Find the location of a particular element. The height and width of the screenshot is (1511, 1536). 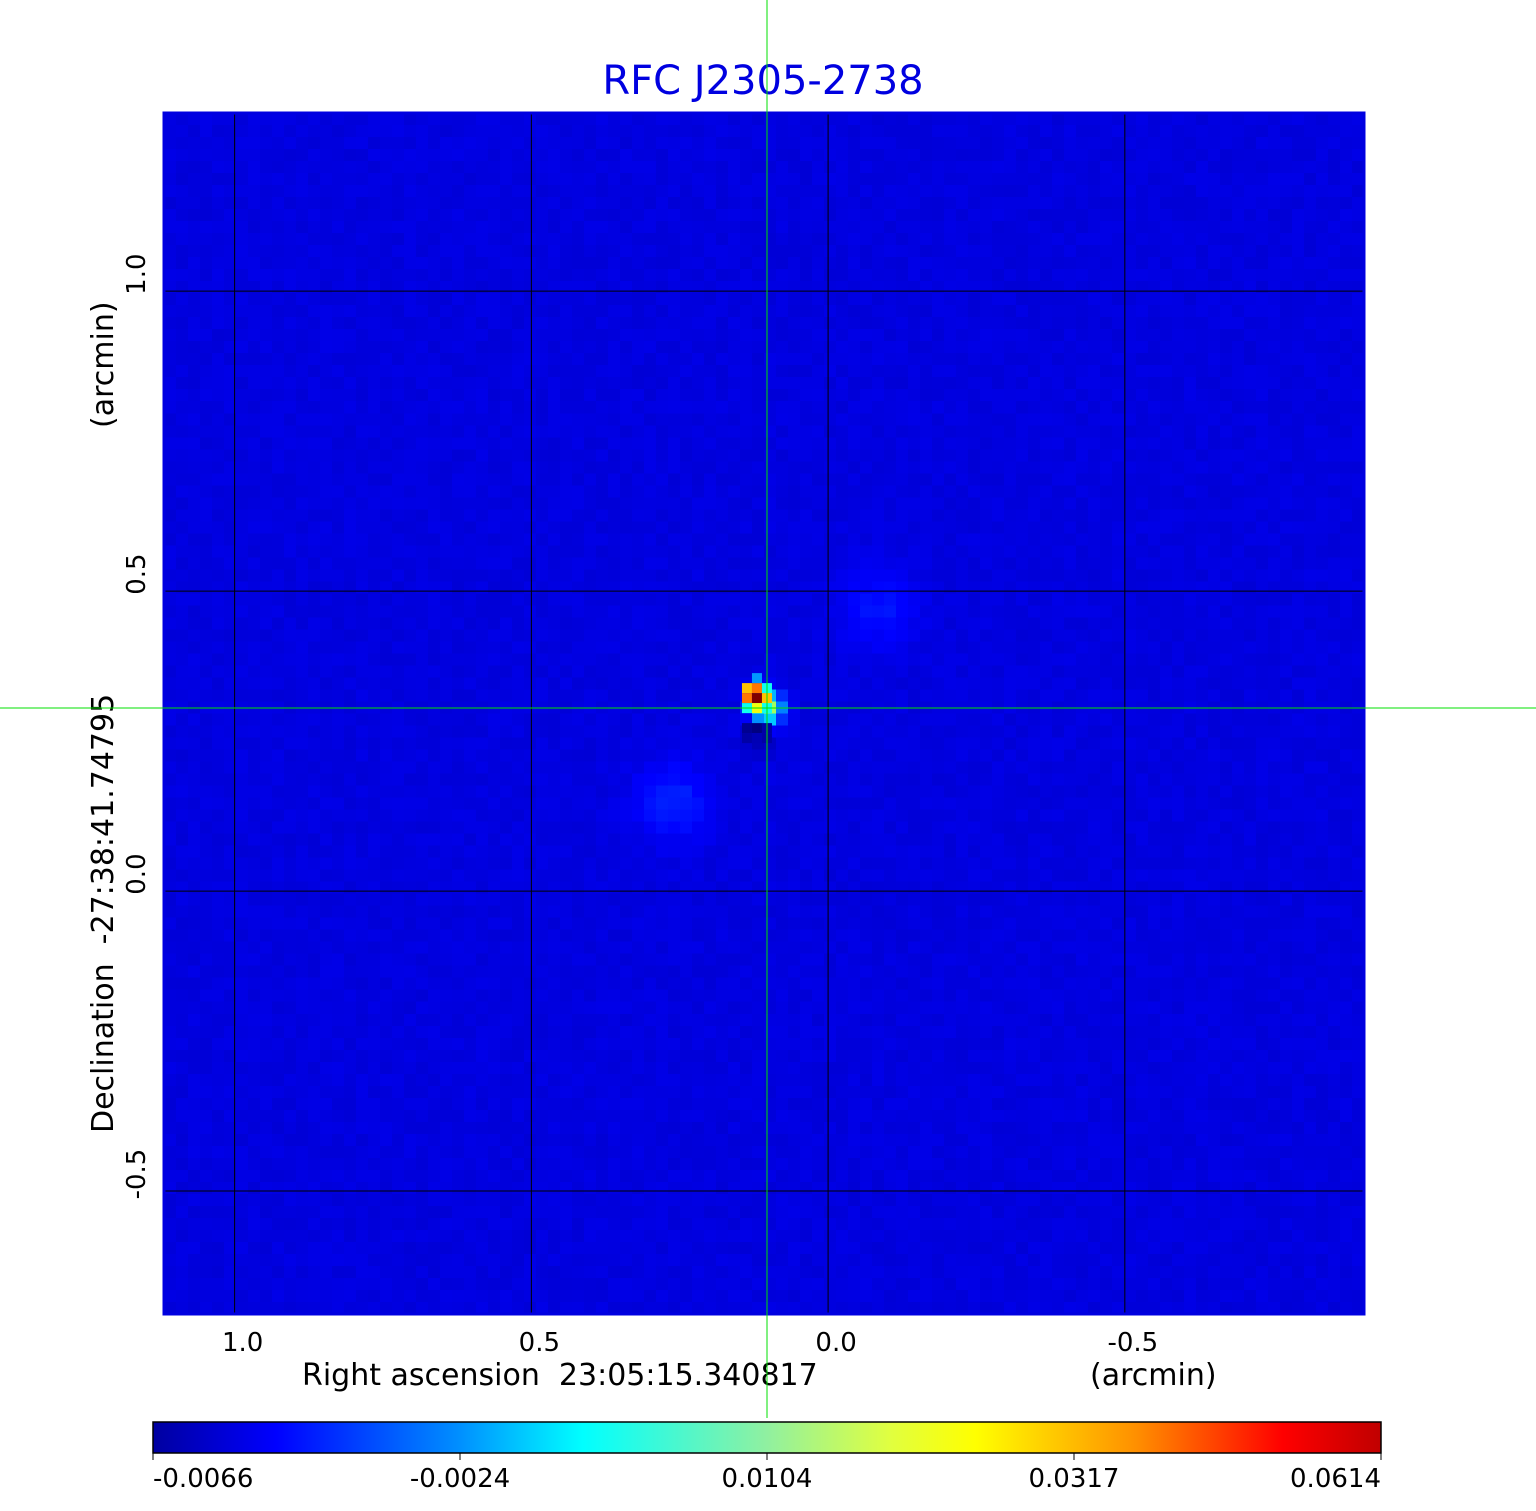

colorbar is located at coordinates (767, 1437).